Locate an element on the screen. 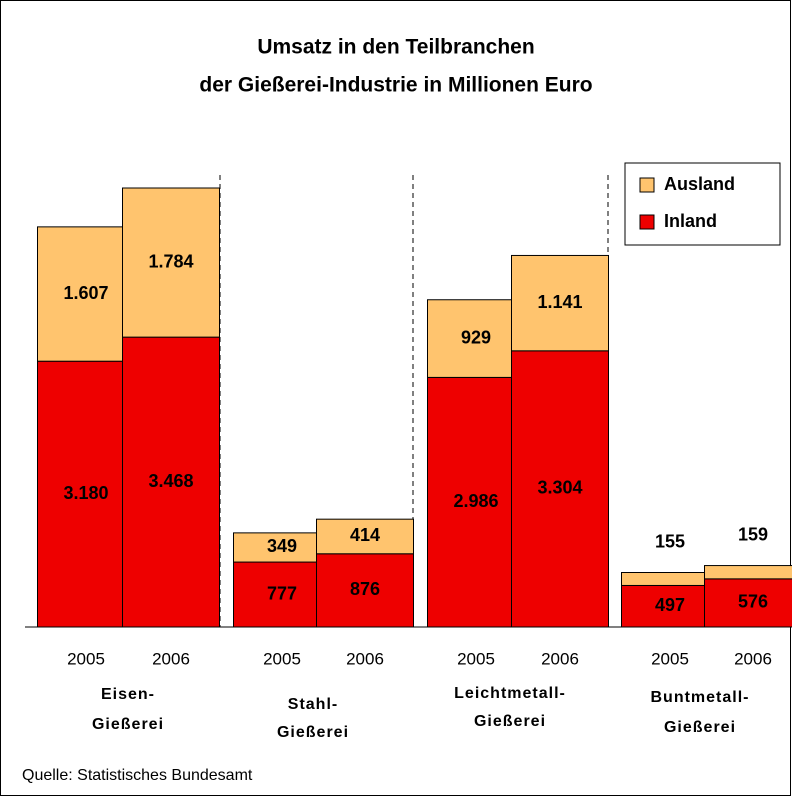 The width and height of the screenshot is (792, 801). value-label: 3.468 is located at coordinates (170, 481).